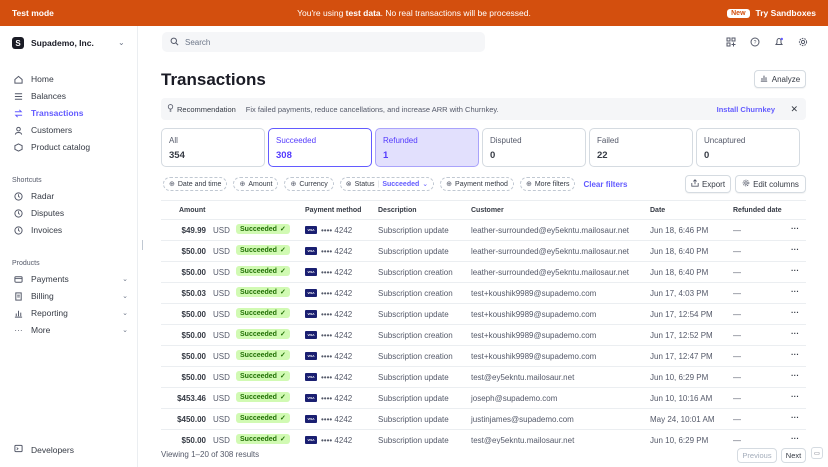 This screenshot has width=828, height=467. Describe the element at coordinates (44, 449) in the screenshot. I see `sidebar-item-developers: Developers` at that location.